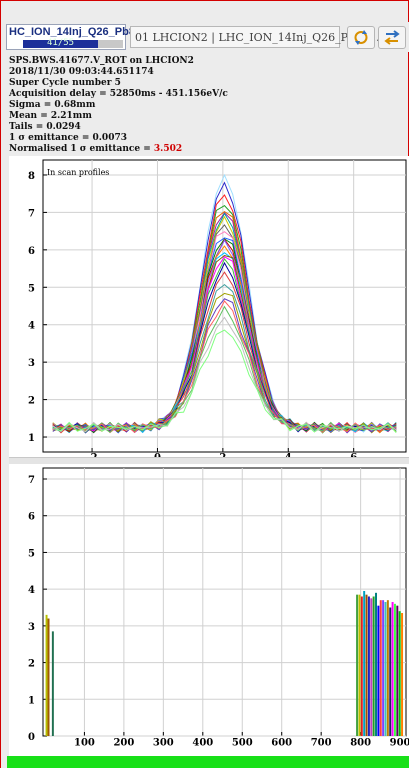 Image resolution: width=409 pixels, height=768 pixels. I want to click on device-name: SPS.BWS.41677.V_ROT on LHCION2, so click(101, 61).